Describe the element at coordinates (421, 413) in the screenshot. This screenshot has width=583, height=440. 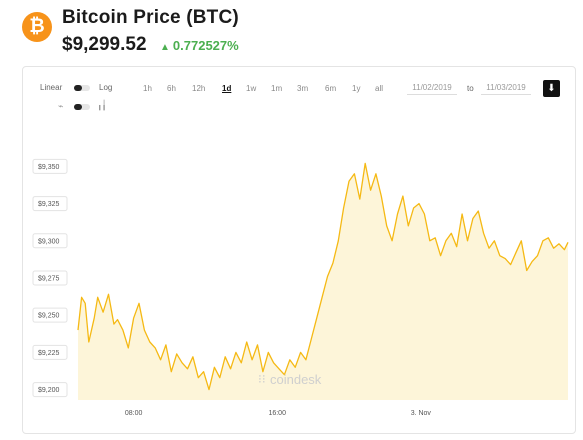
I see `x-tick-label: 3. Nov` at that location.